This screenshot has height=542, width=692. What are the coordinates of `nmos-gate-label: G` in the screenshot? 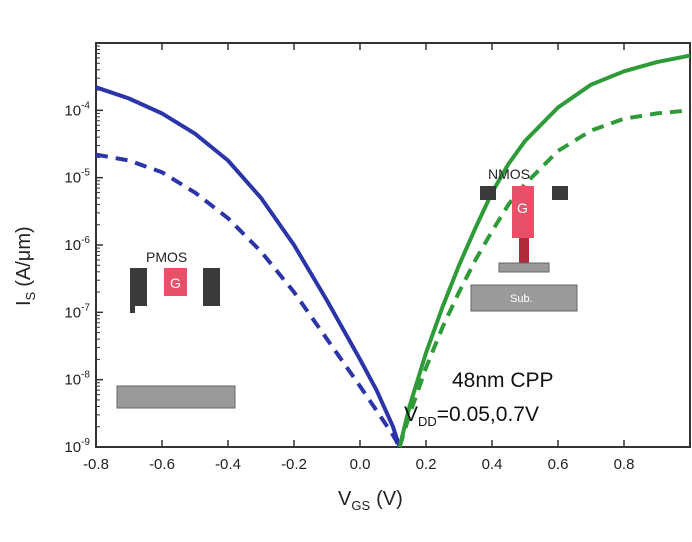 It's located at (522, 208).